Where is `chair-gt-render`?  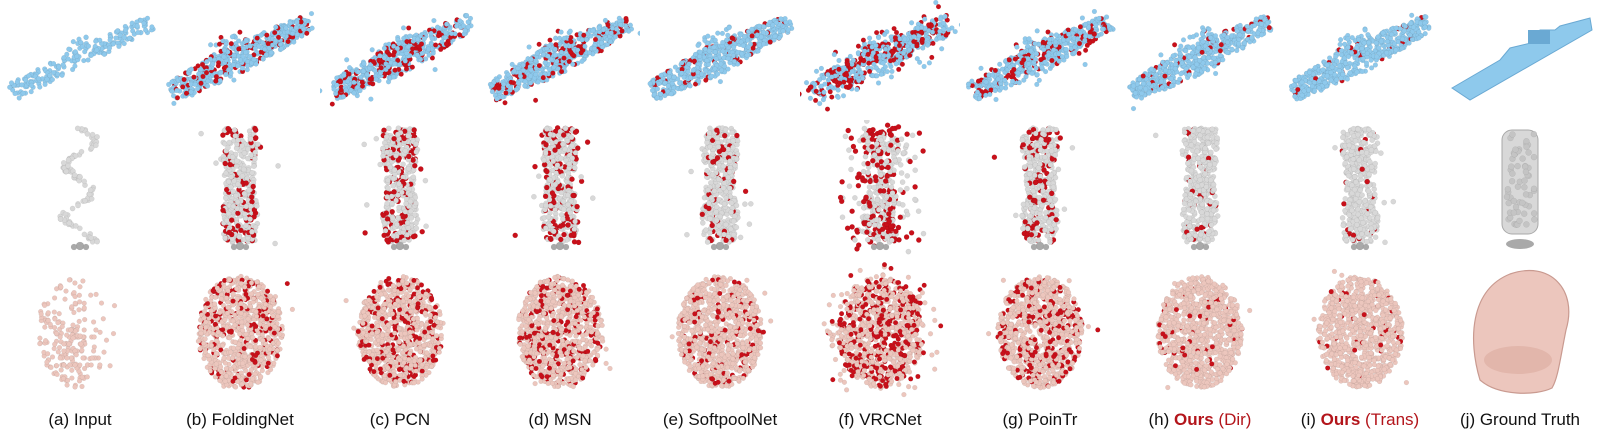 chair-gt-render is located at coordinates (1520, 330).